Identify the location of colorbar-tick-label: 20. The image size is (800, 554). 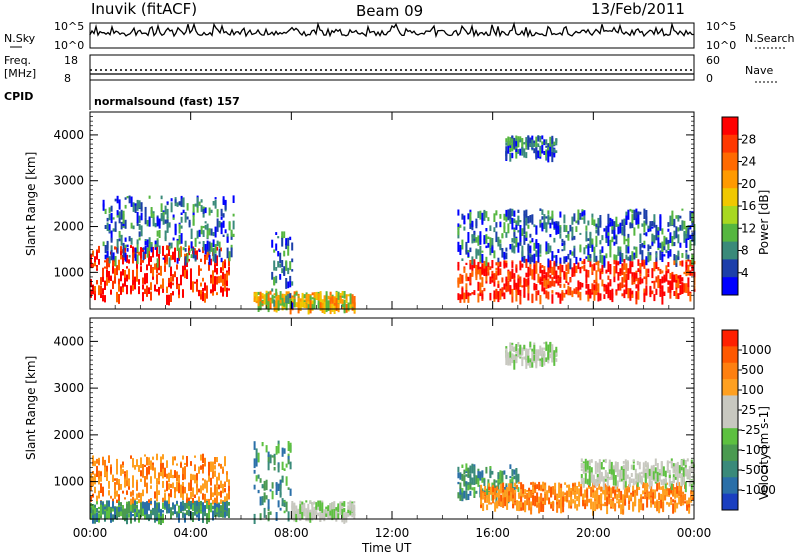
(748, 184).